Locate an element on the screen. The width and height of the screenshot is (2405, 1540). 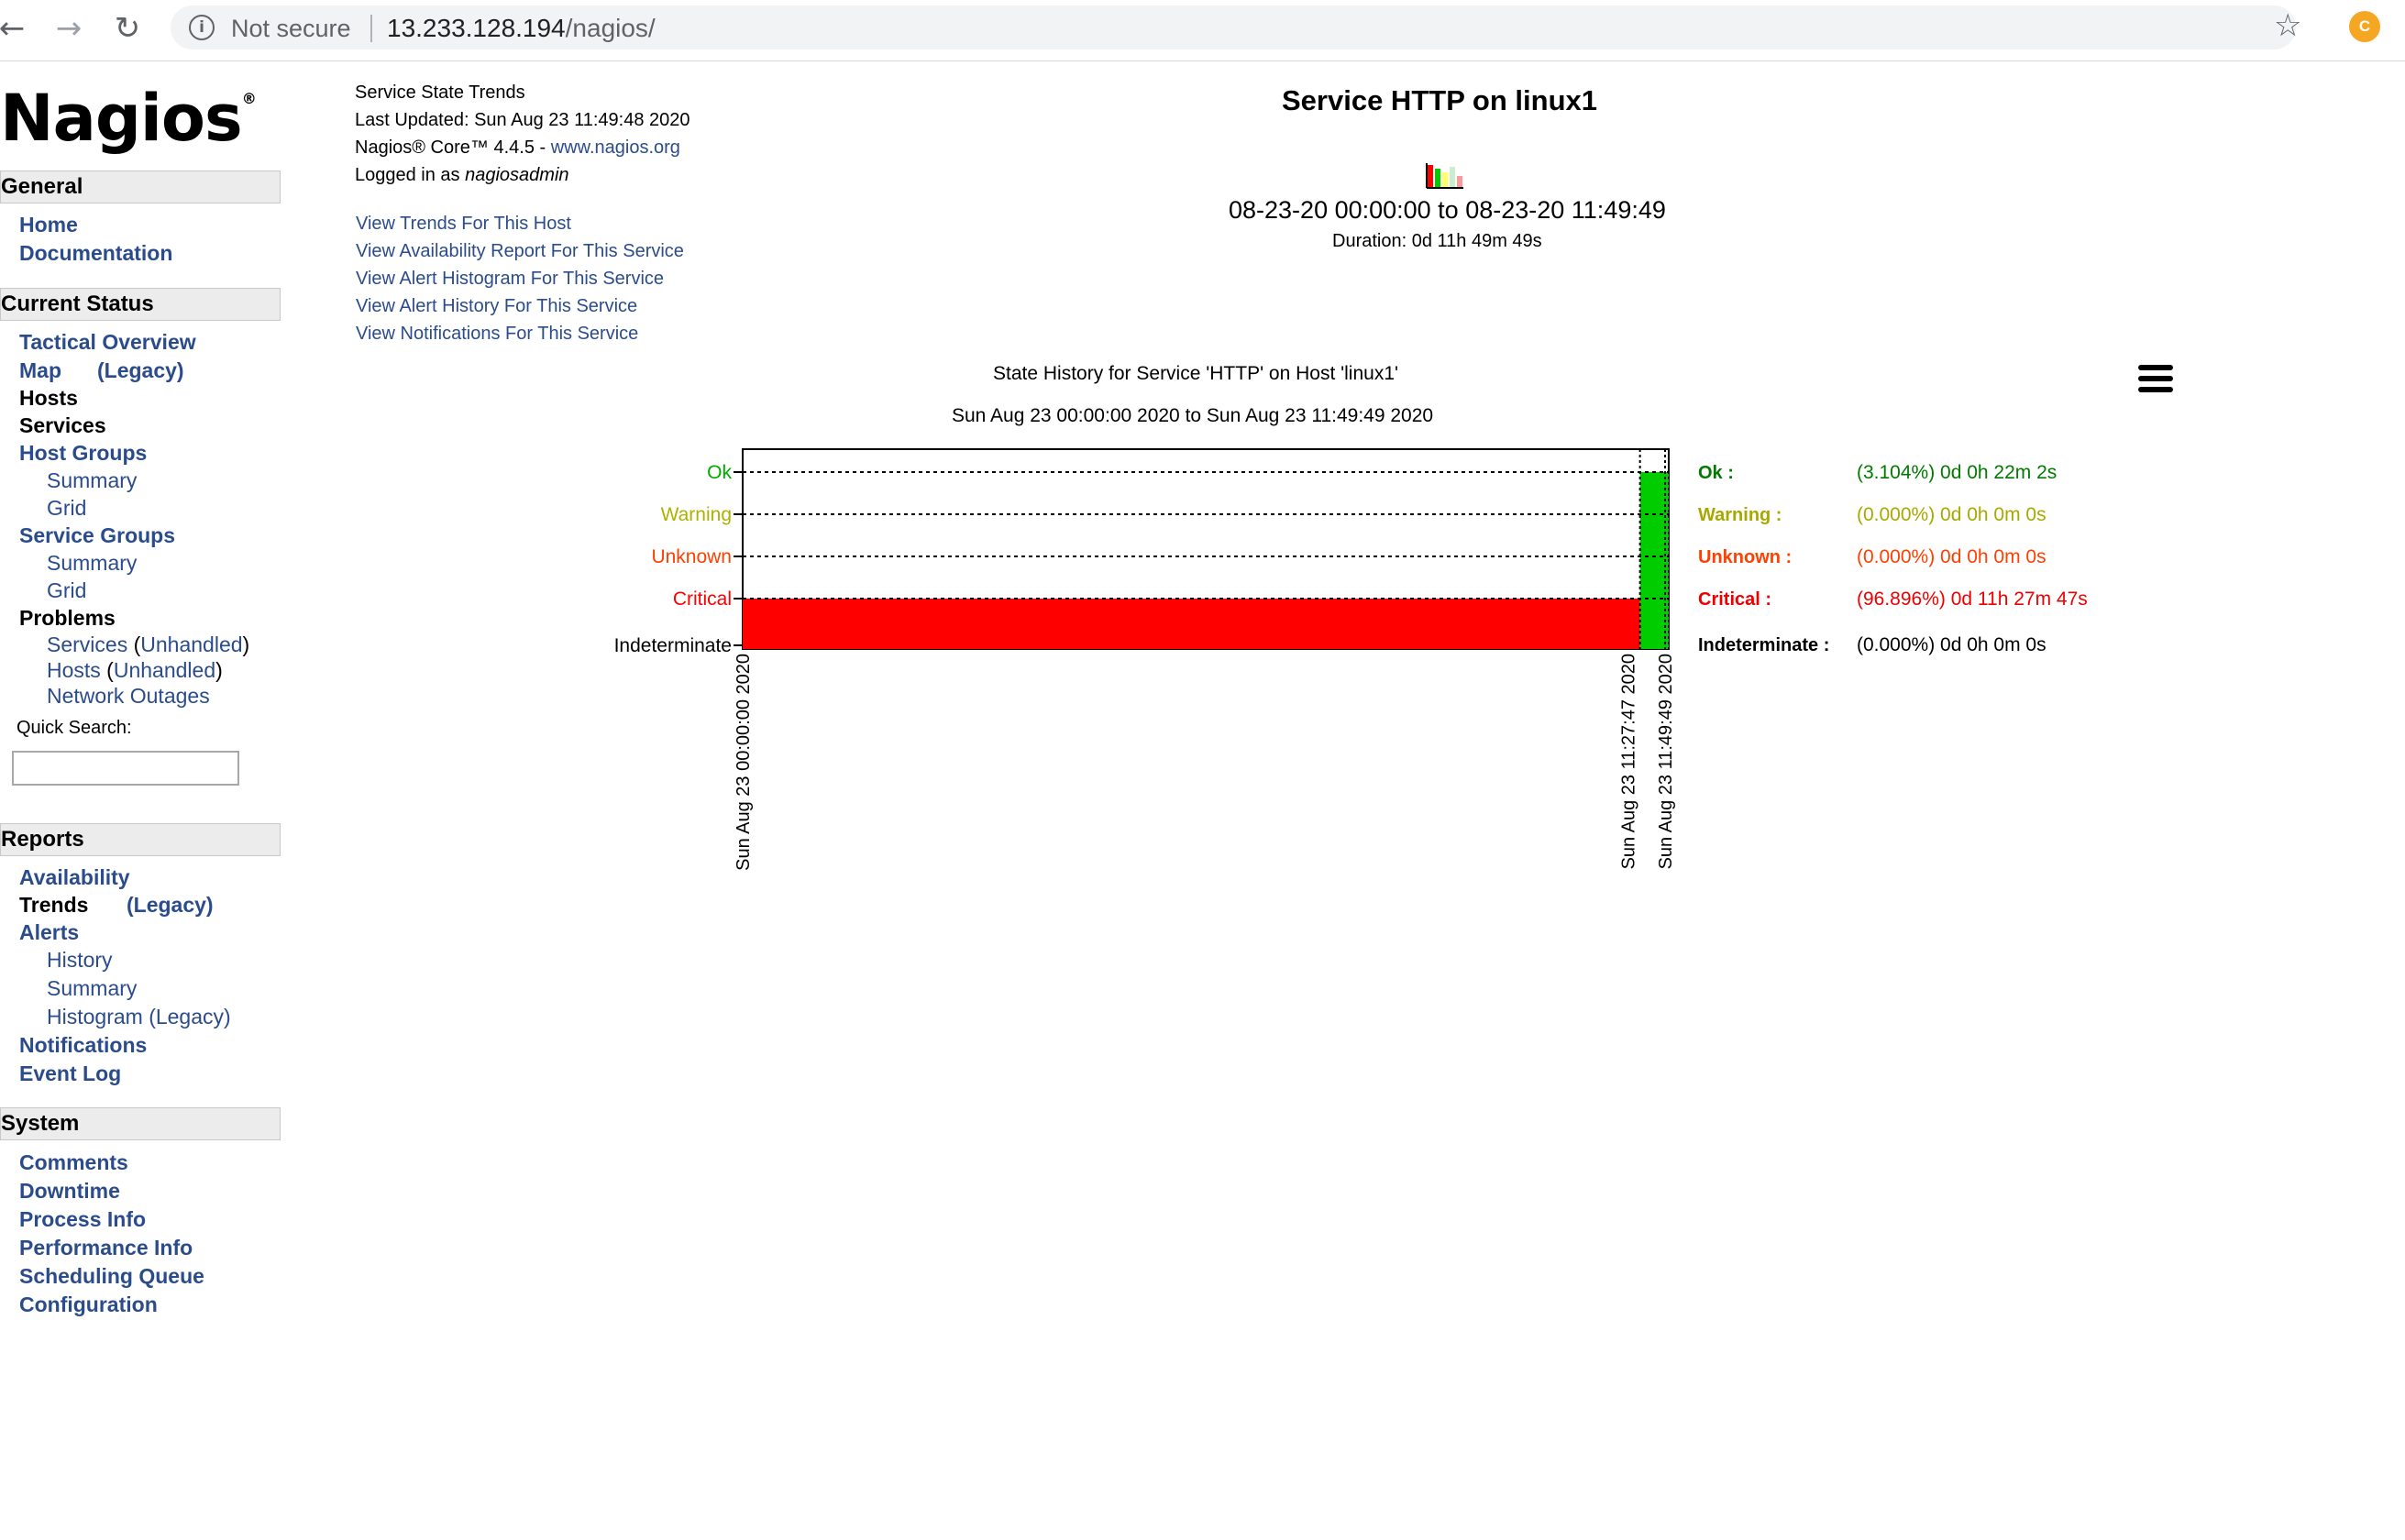
sidebar-item-notifications: Notifications is located at coordinates (83, 1045).